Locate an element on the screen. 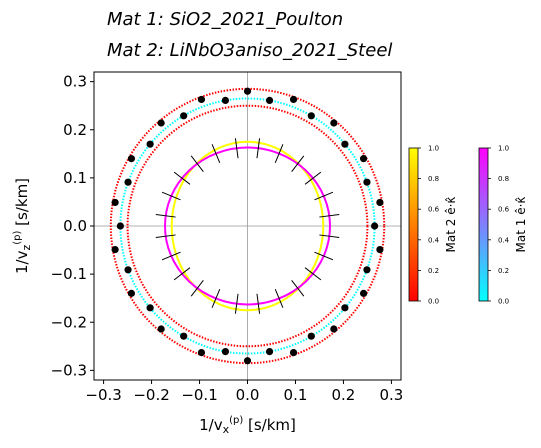 The width and height of the screenshot is (541, 448). colorbar-label: Mat 1 ê·κ̂ is located at coordinates (521, 225).